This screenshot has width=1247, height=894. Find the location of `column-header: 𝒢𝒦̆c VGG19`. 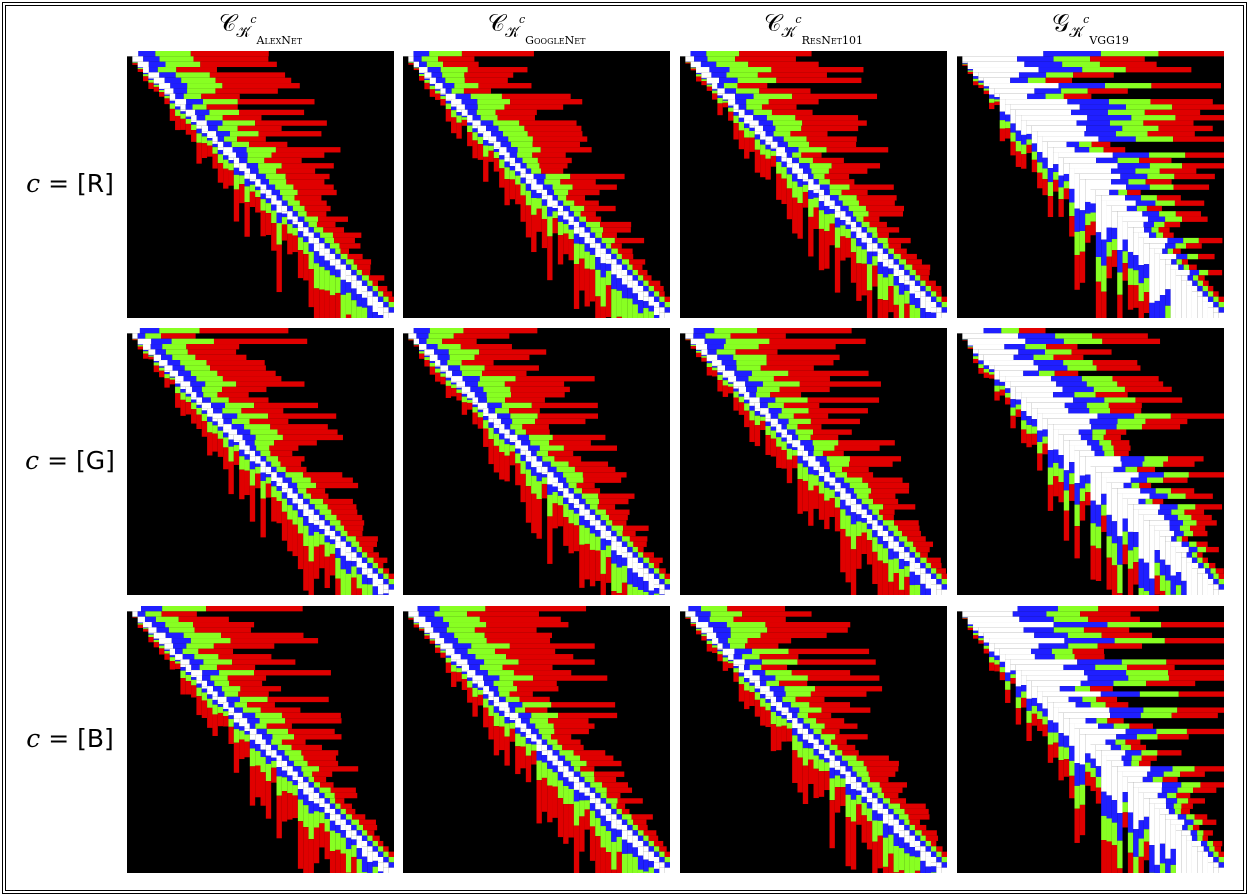

column-header: 𝒢𝒦̆c VGG19 is located at coordinates (1090, 27).